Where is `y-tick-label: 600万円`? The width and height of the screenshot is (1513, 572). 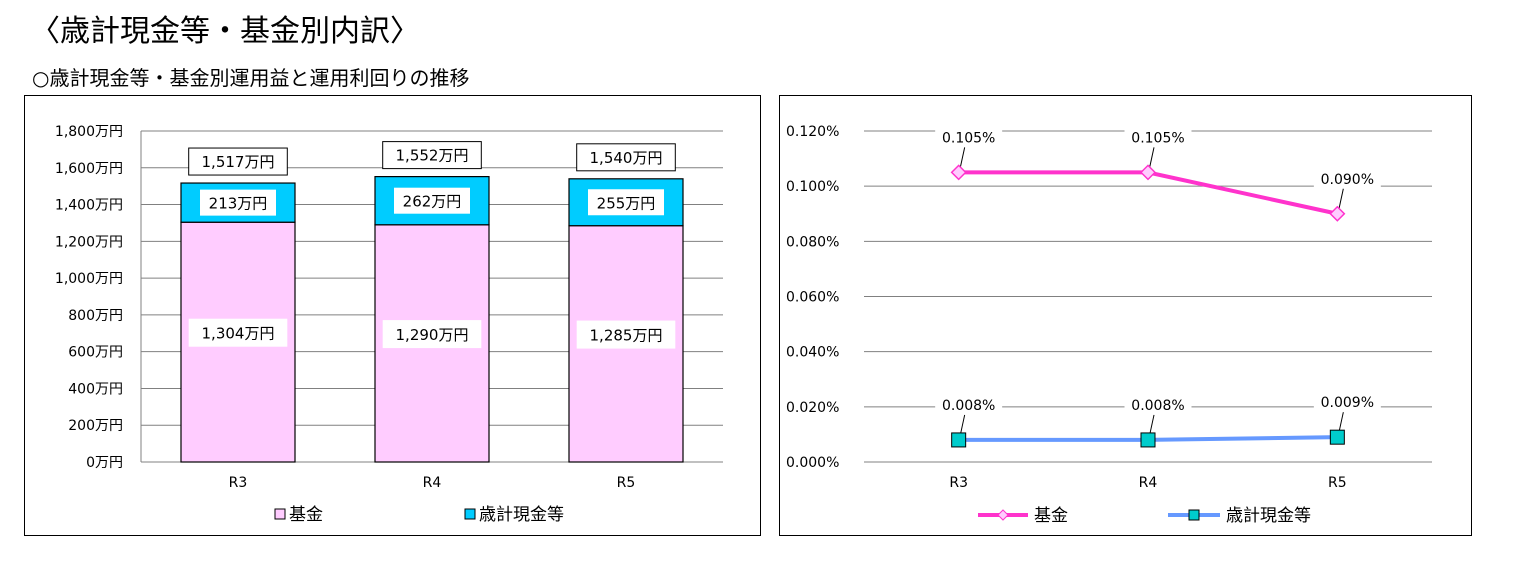 y-tick-label: 600万円 is located at coordinates (95, 353).